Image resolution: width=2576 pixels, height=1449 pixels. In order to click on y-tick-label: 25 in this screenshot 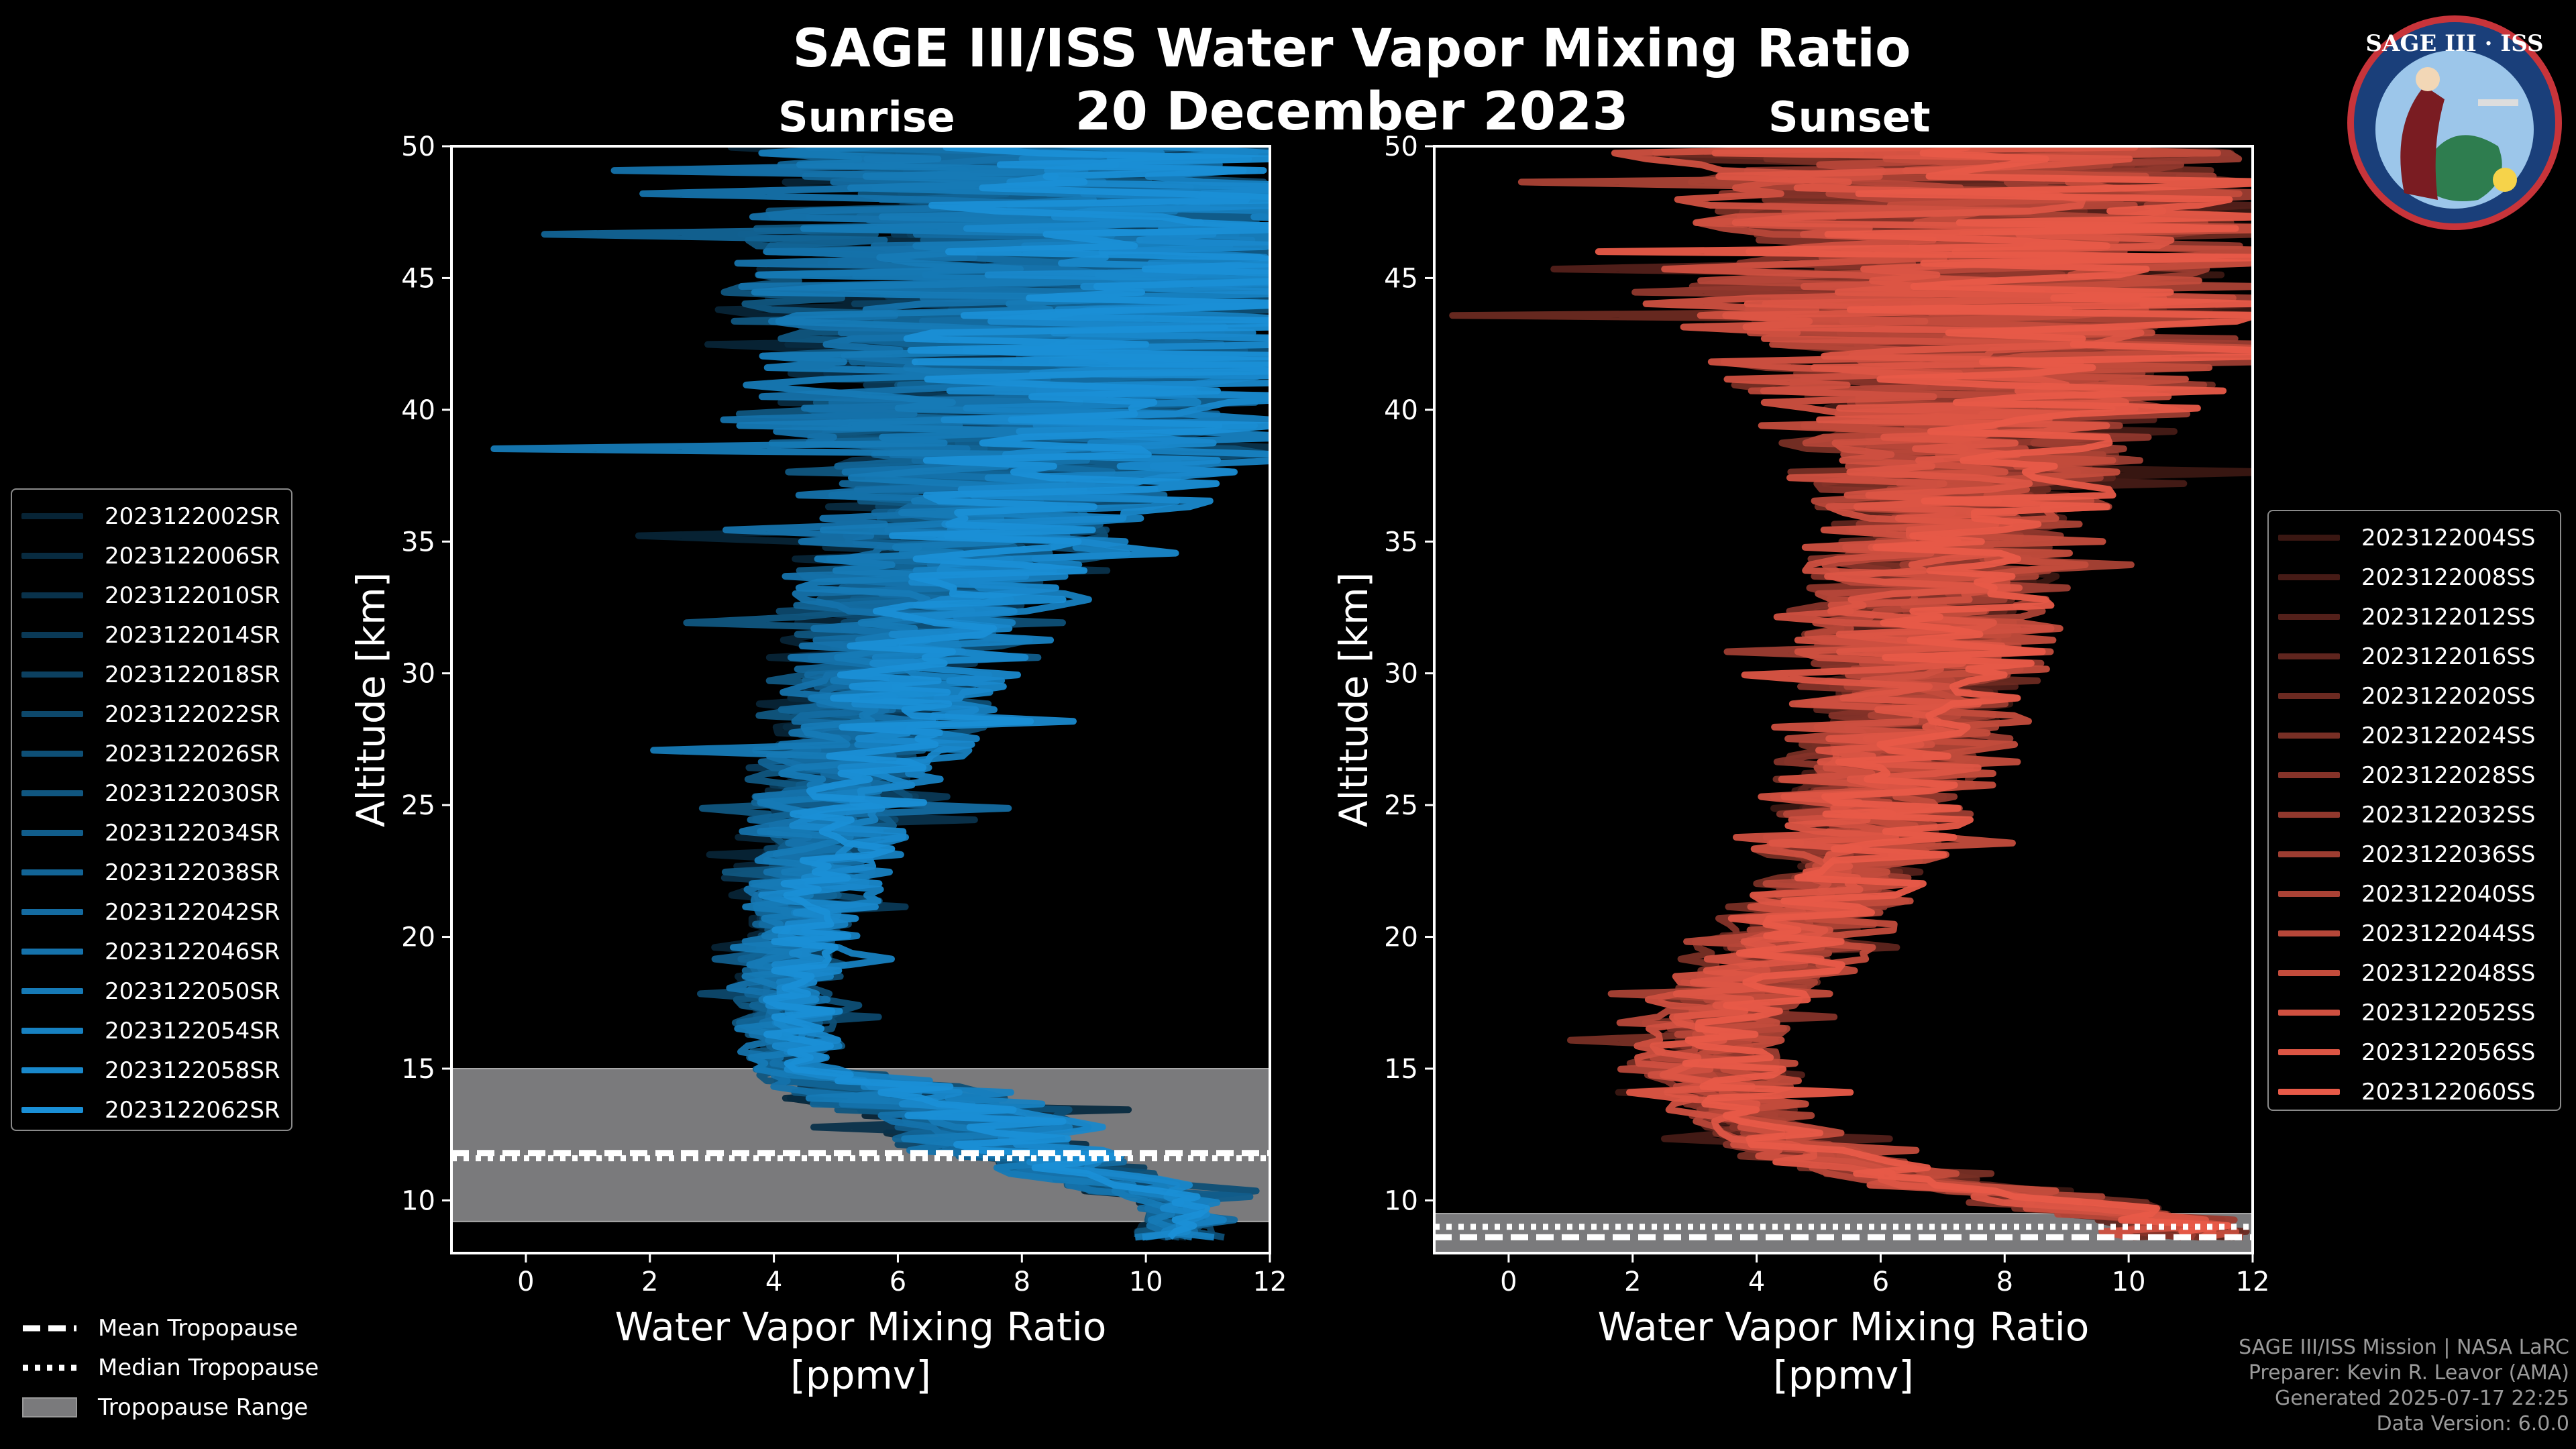, I will do `click(418, 805)`.